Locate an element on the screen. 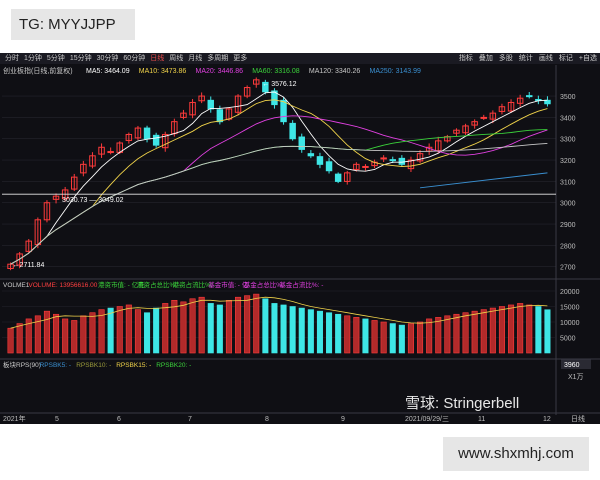  volume-legend-0: VOLME1 is located at coordinates (16, 285).